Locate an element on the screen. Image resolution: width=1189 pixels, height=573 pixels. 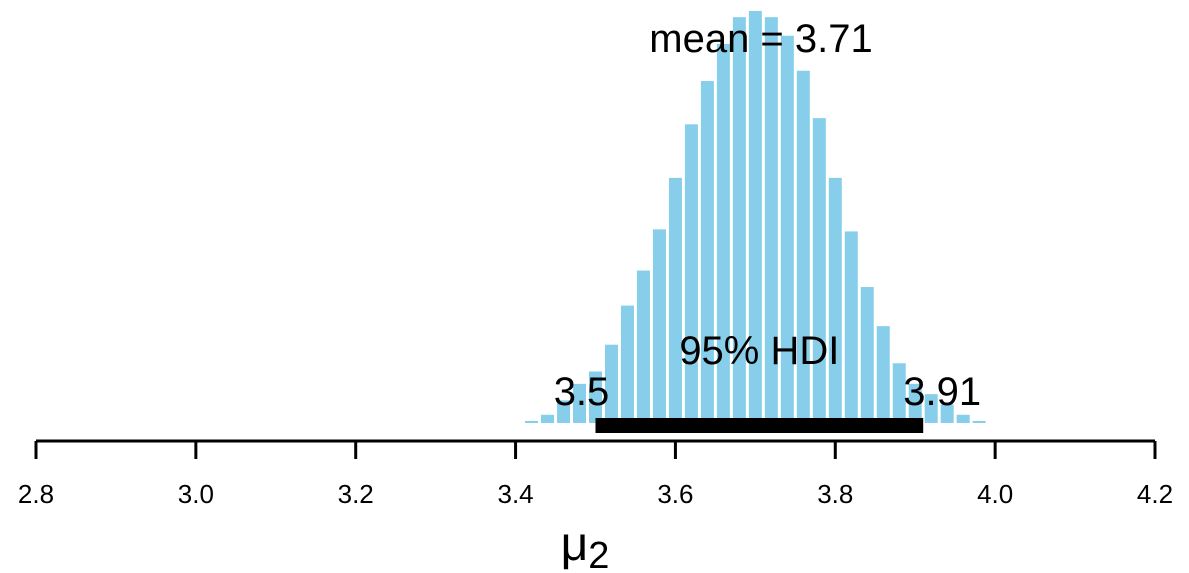
x-tick-label: 4.2 is located at coordinates (1155, 494).